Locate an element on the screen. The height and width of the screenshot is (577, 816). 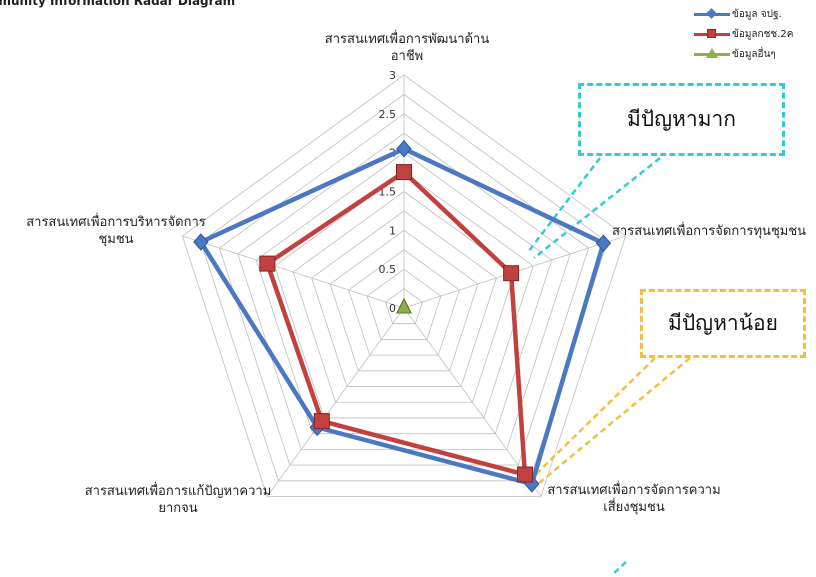
callout-many-problems: มีปัญหามาก is located at coordinates (681, 119).